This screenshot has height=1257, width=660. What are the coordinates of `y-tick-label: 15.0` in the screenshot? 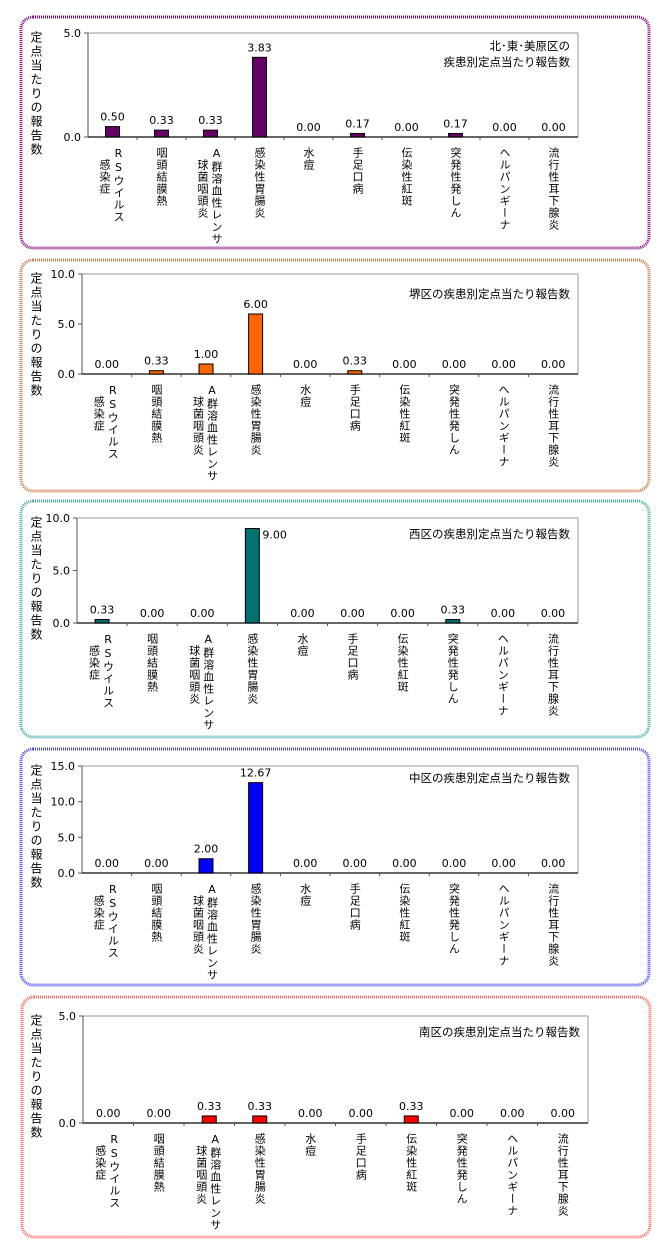 It's located at (63, 766).